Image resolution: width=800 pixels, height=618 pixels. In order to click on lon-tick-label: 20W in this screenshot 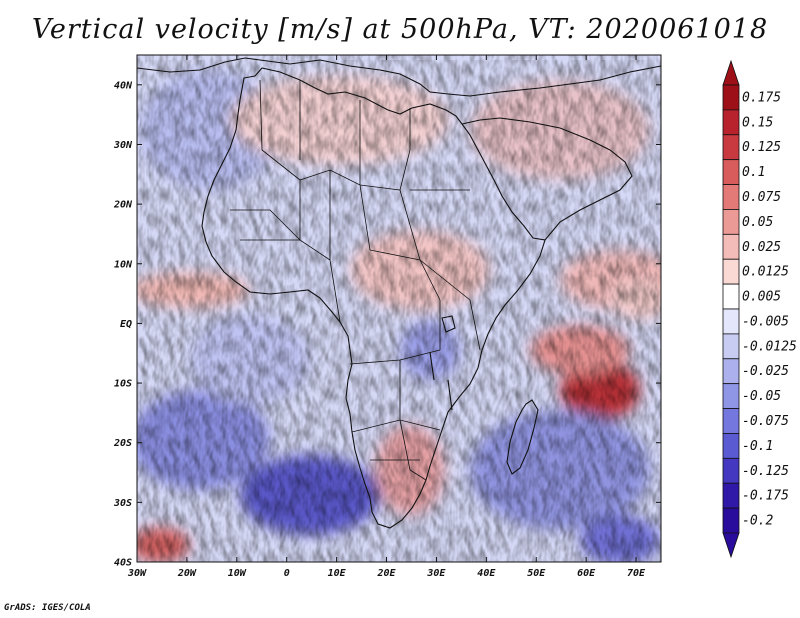, I will do `click(187, 573)`.